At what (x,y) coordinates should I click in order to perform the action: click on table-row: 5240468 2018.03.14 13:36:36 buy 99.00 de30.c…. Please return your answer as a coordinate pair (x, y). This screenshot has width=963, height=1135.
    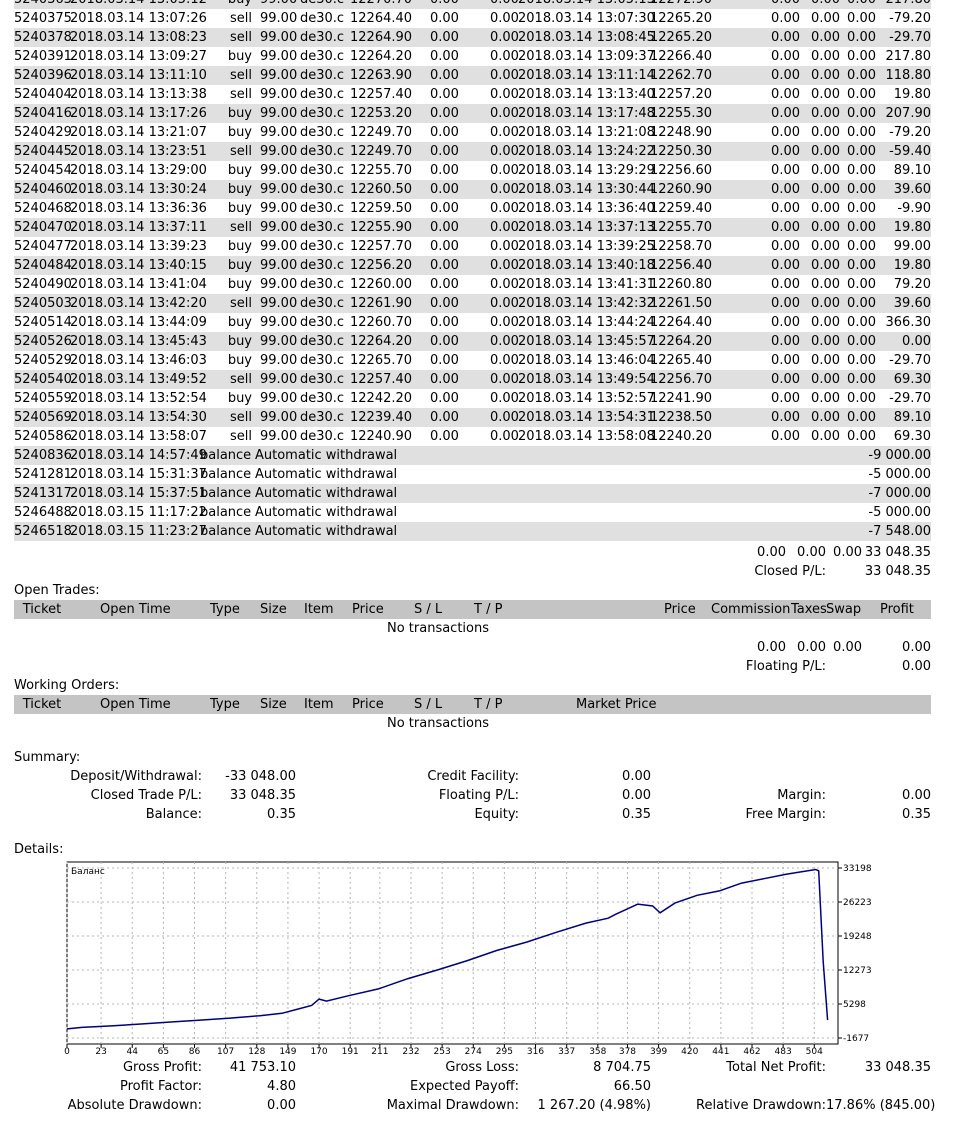
    Looking at the image, I should click on (472, 208).